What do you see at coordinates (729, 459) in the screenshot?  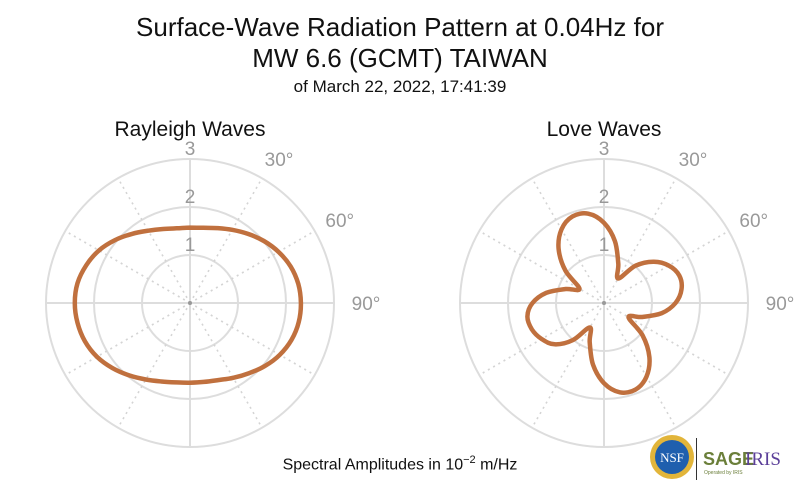 I see `sage-logo-text: SAGE` at bounding box center [729, 459].